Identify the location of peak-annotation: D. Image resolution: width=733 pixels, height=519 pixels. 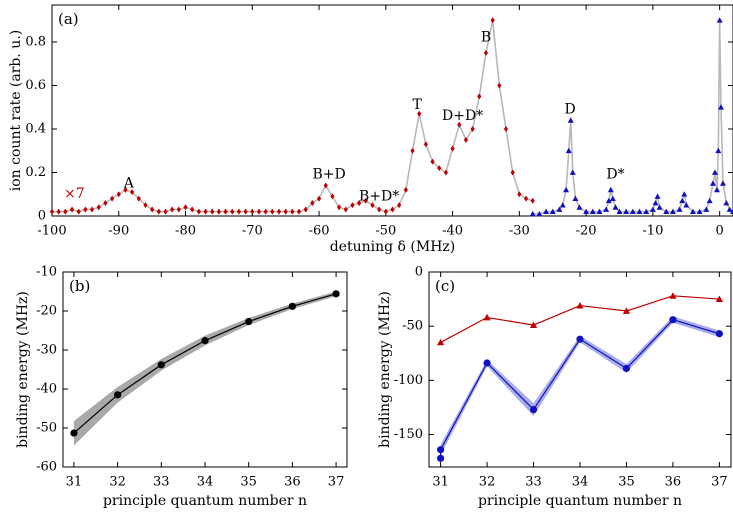
(569, 109).